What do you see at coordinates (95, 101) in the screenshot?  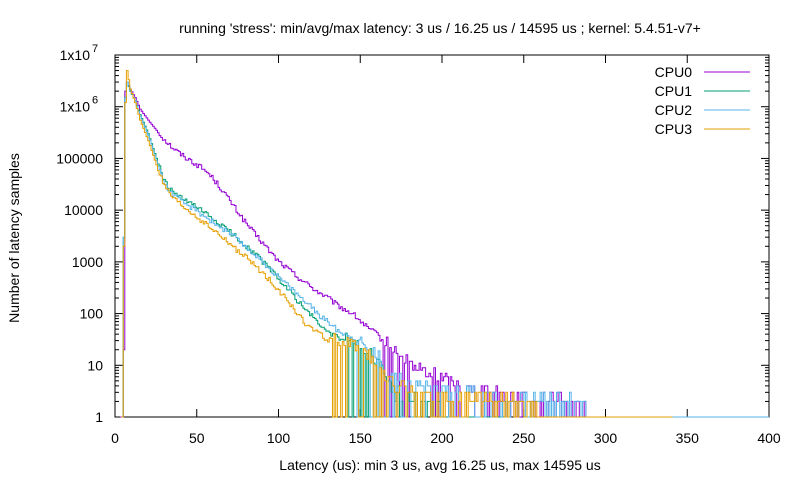 I see `y-tick-exponent: 6` at bounding box center [95, 101].